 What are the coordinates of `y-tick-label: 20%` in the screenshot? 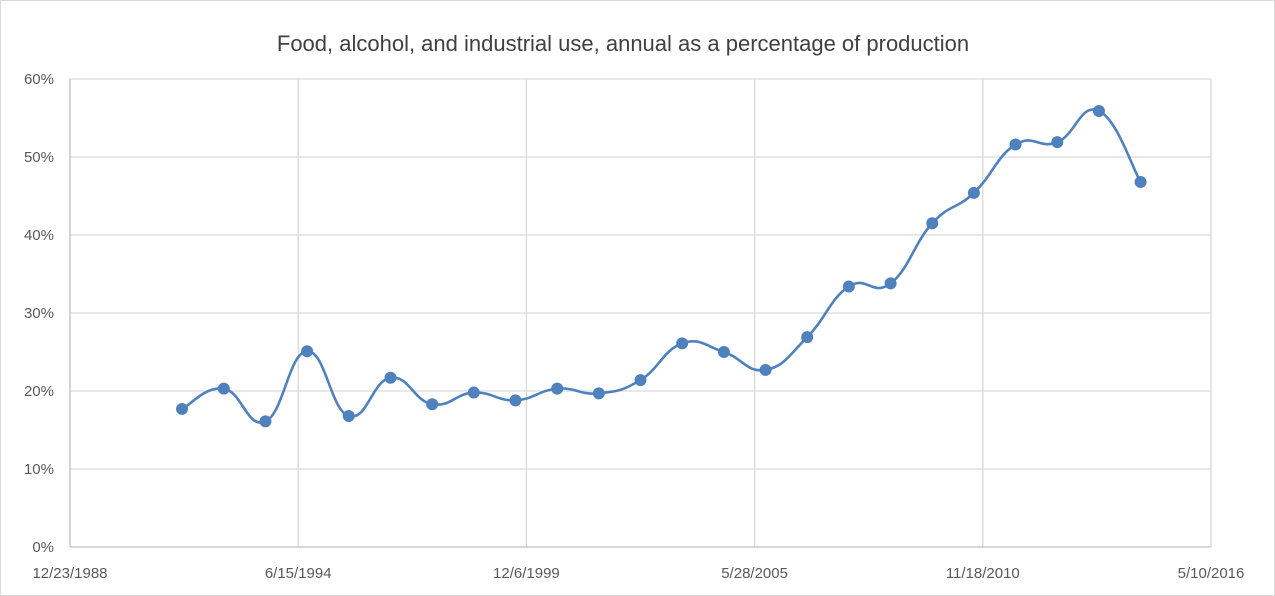 It's located at (39, 391).